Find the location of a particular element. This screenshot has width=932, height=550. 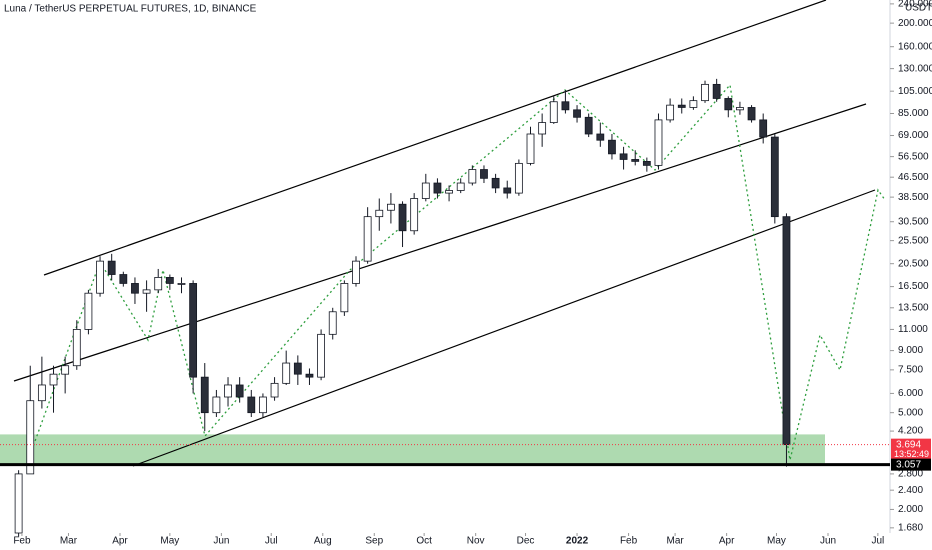

x-tick-label: May is located at coordinates (169, 541).